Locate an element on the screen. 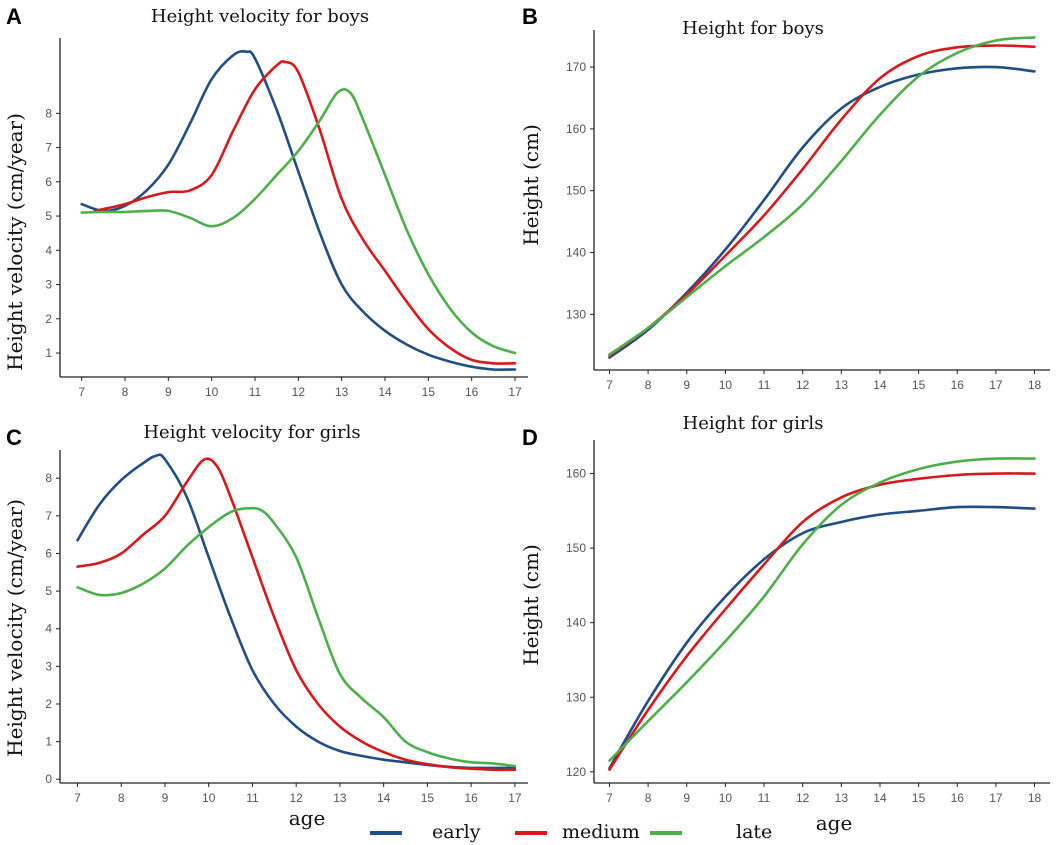 Image resolution: width=1057 pixels, height=845 pixels. panel-d-series-medium is located at coordinates (822, 621).